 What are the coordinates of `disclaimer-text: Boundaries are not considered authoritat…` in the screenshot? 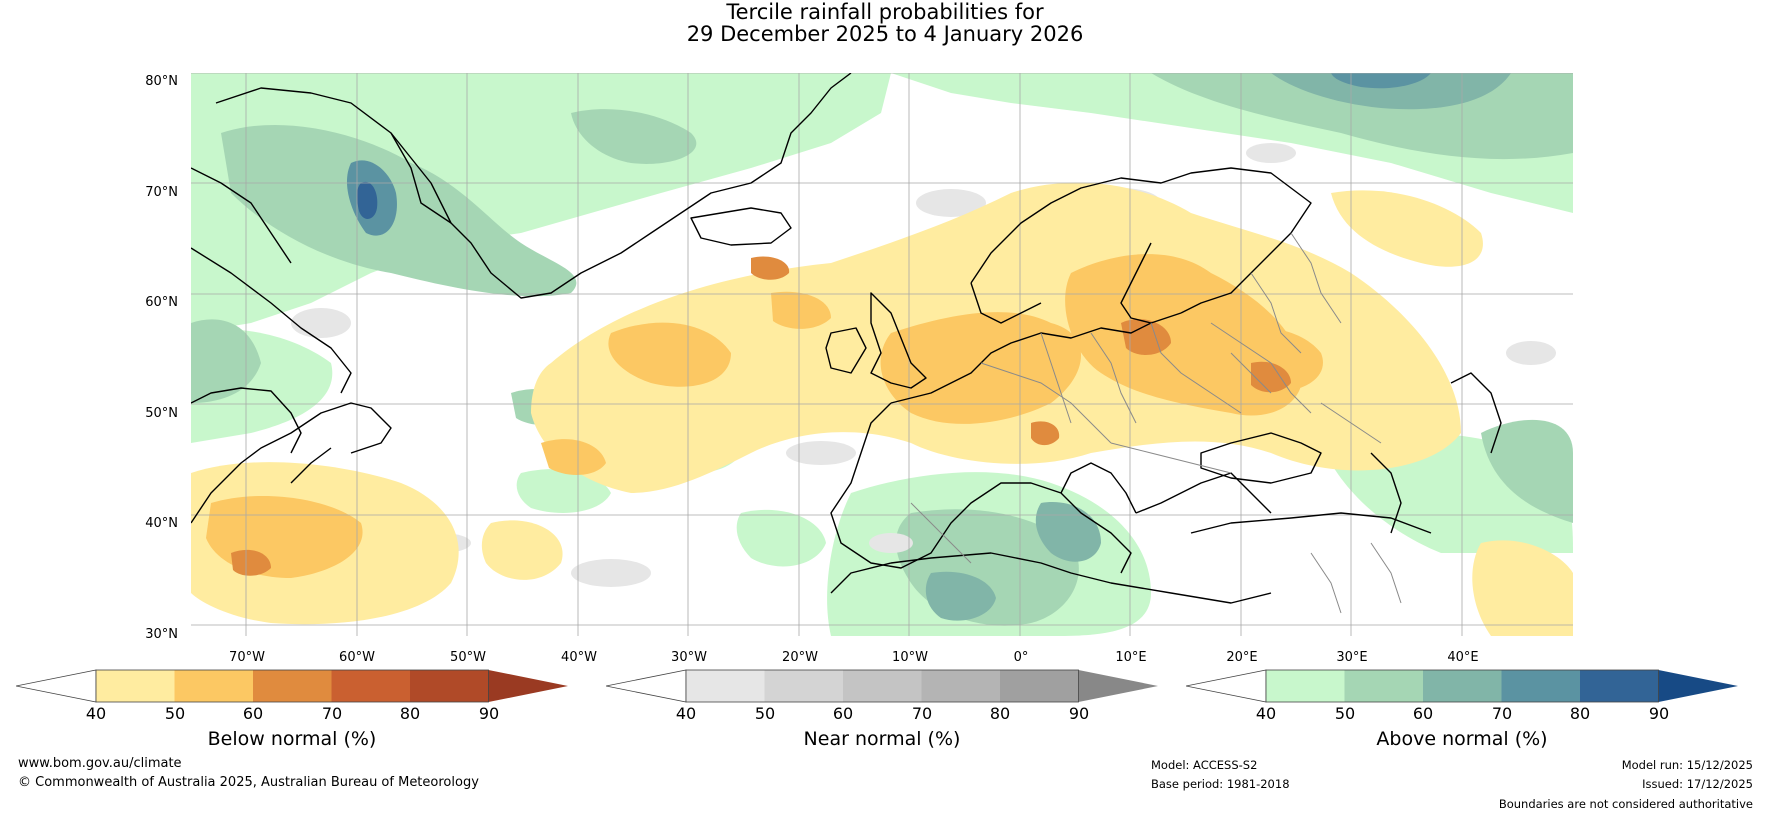 It's located at (1625, 804).